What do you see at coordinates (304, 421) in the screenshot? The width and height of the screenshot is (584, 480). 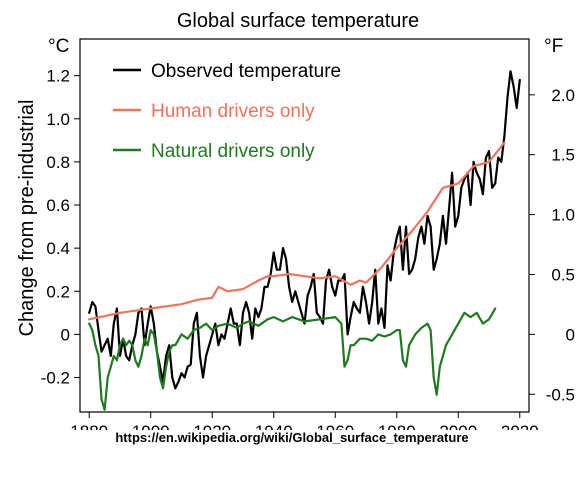 I see `x-axis: 1880 1900 1920 1940 1960 1980 2000 2020` at bounding box center [304, 421].